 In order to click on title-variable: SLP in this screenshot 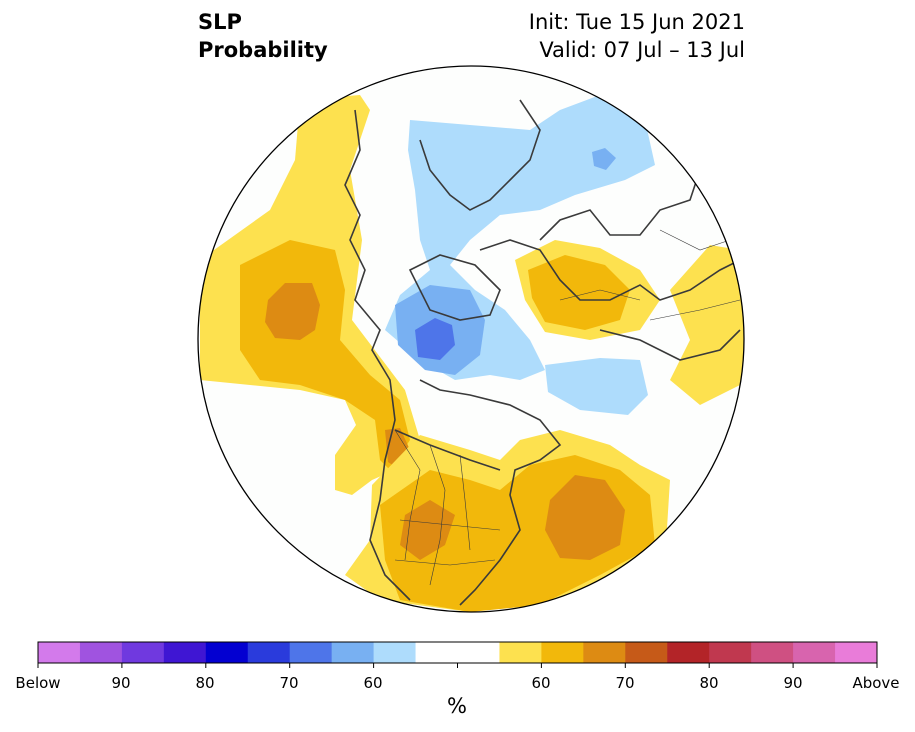, I will do `click(220, 22)`.